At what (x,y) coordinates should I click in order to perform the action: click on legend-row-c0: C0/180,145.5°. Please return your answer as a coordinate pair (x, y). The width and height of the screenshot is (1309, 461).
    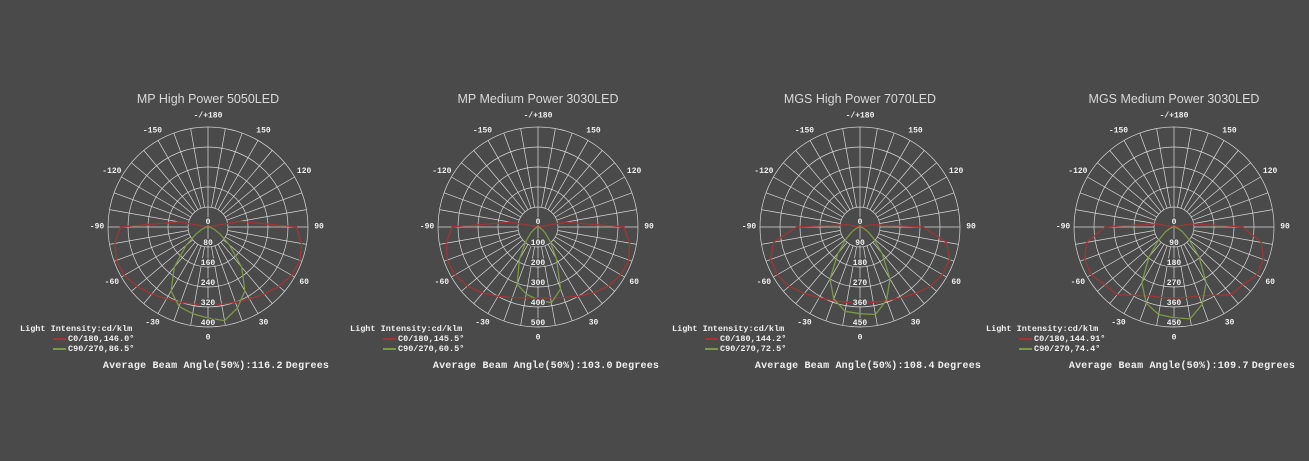
    Looking at the image, I should click on (423, 339).